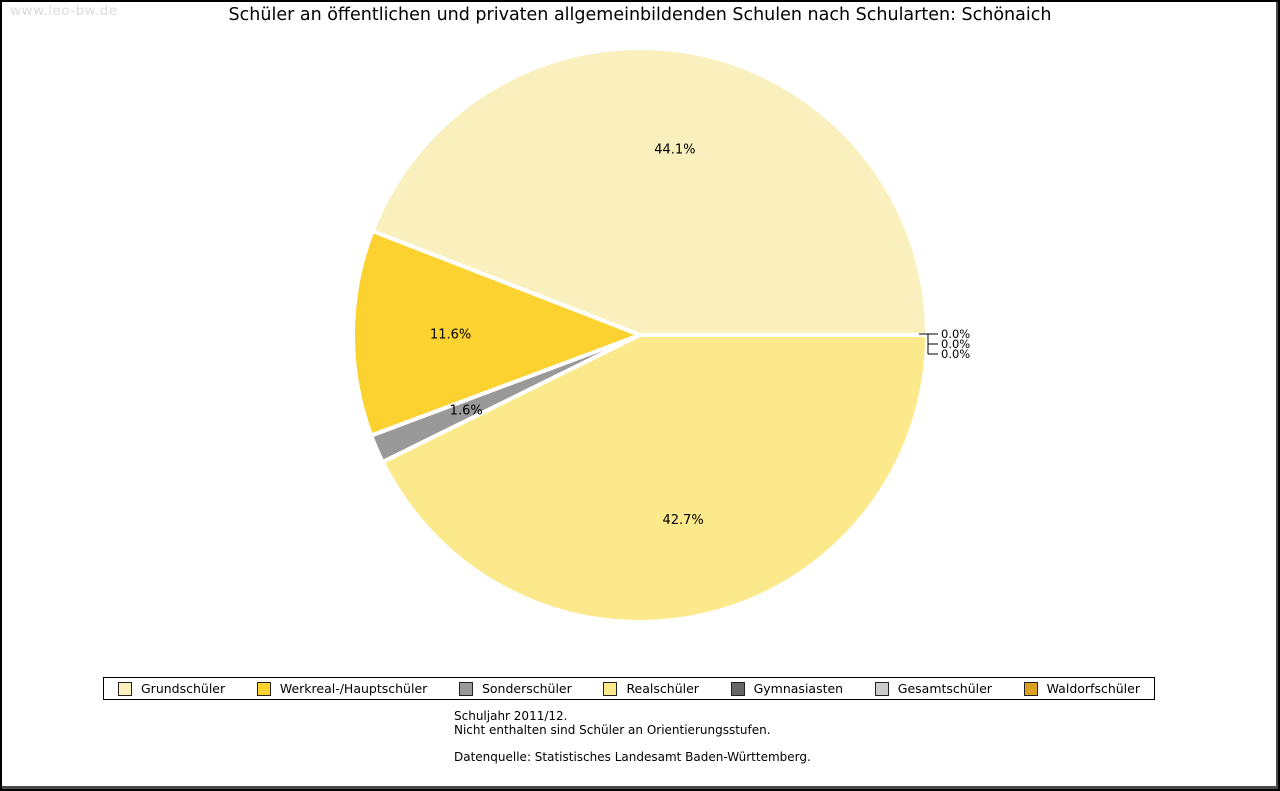  What do you see at coordinates (1030, 688) in the screenshot?
I see `legend-swatch-waldorfsch-ler` at bounding box center [1030, 688].